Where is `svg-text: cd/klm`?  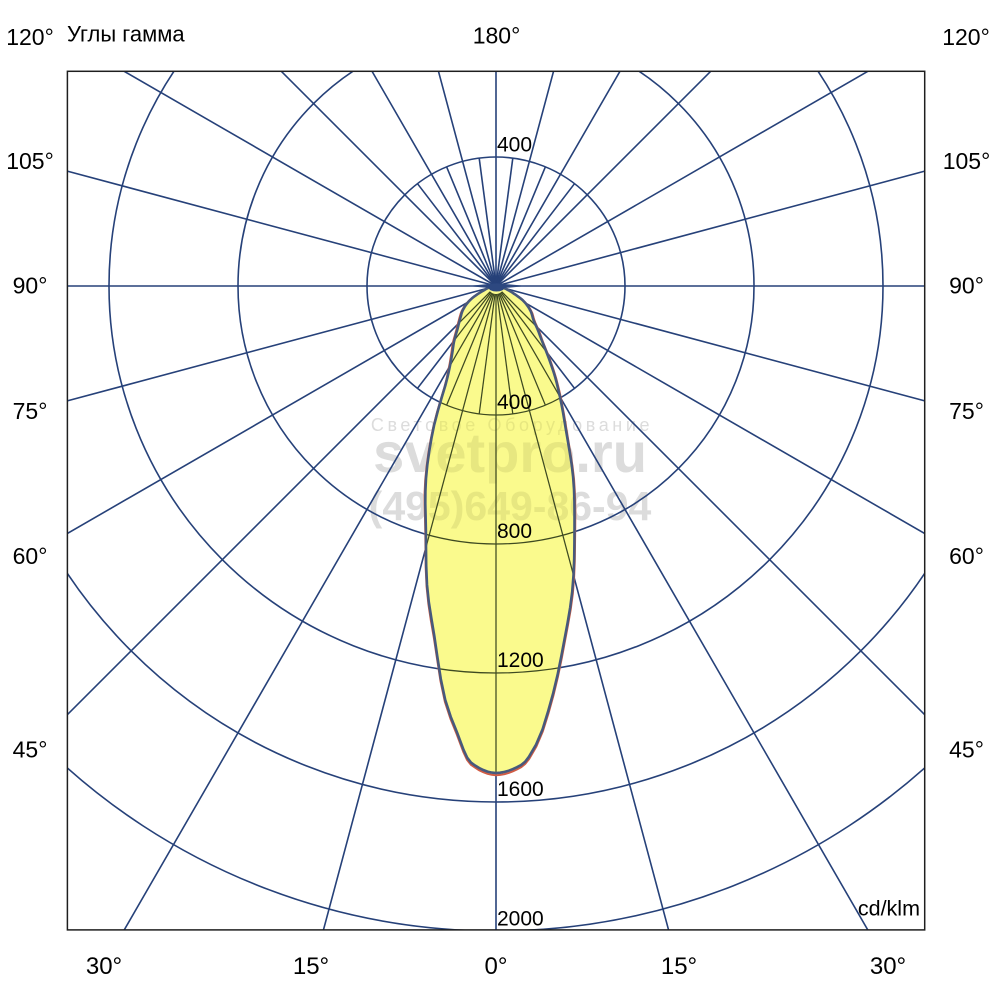 svg-text: cd/klm is located at coordinates (889, 909).